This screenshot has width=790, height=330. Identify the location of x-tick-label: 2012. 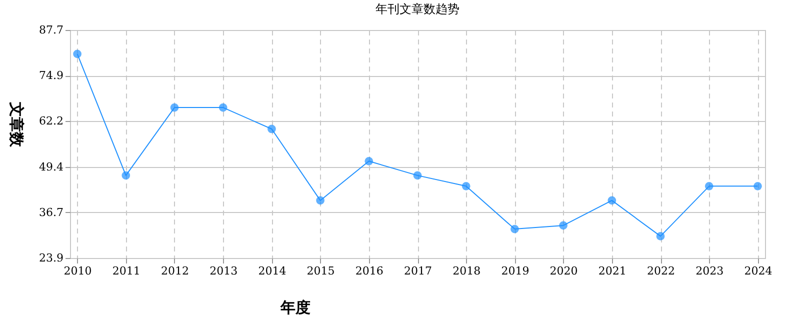
(174, 271).